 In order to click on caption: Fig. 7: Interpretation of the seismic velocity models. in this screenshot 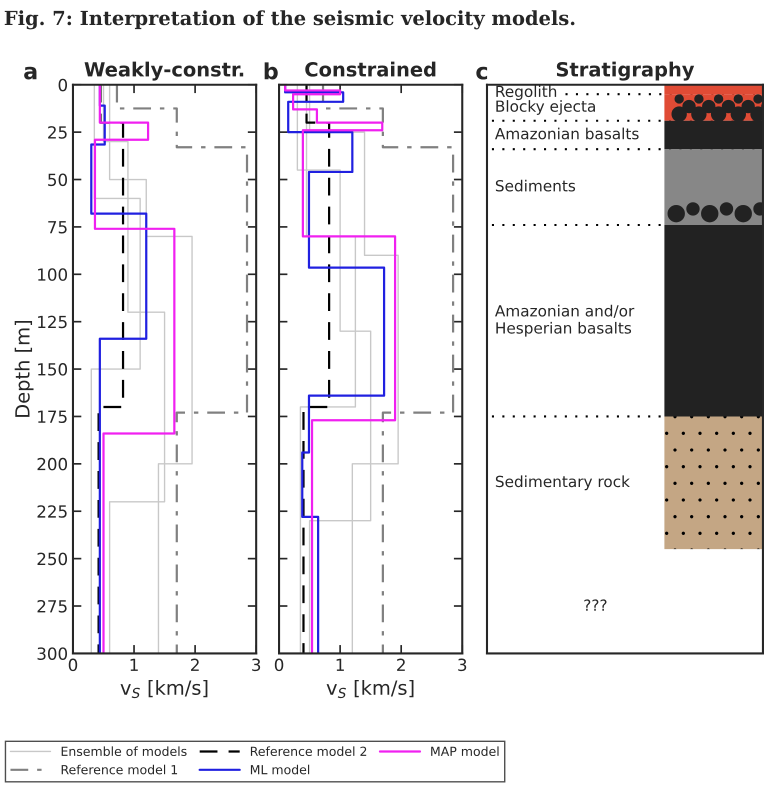, I will do `click(289, 20)`.